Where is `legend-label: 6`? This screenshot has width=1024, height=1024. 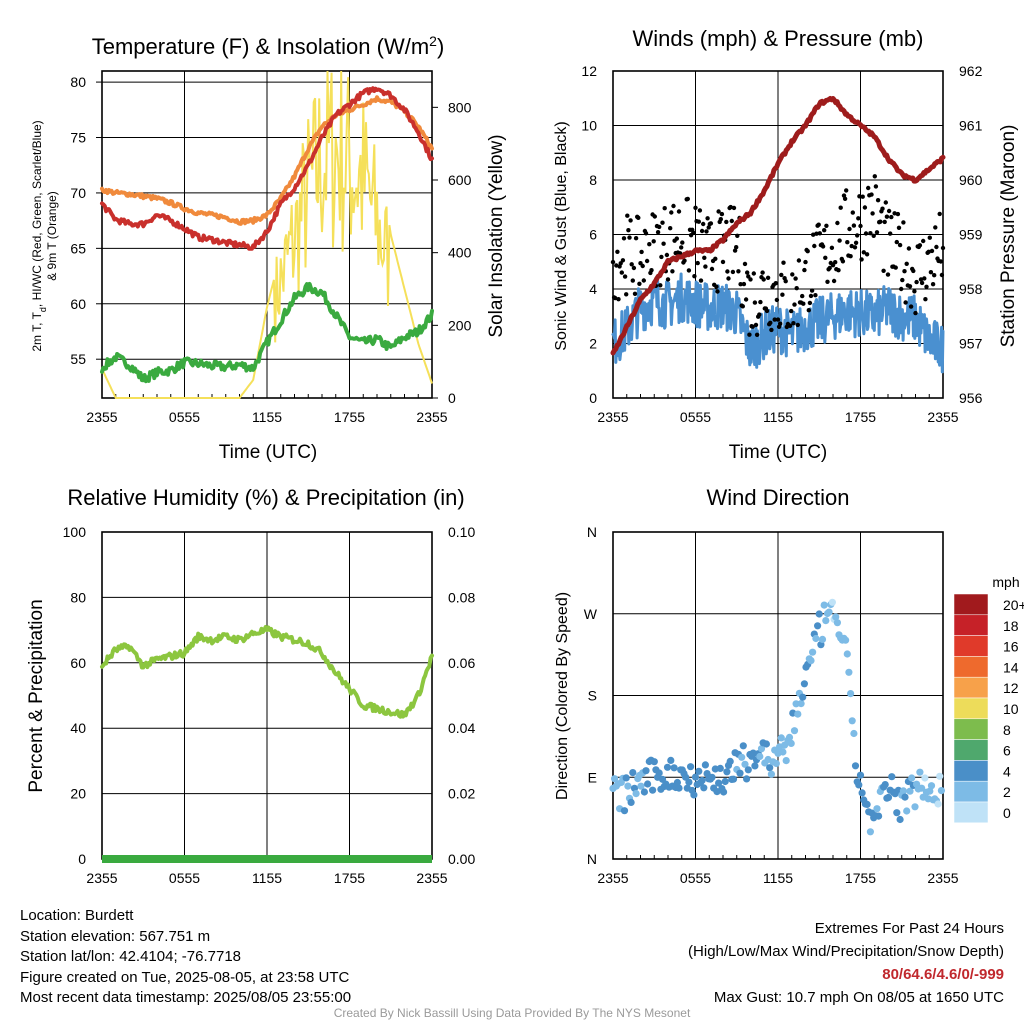 legend-label: 6 is located at coordinates (1007, 751).